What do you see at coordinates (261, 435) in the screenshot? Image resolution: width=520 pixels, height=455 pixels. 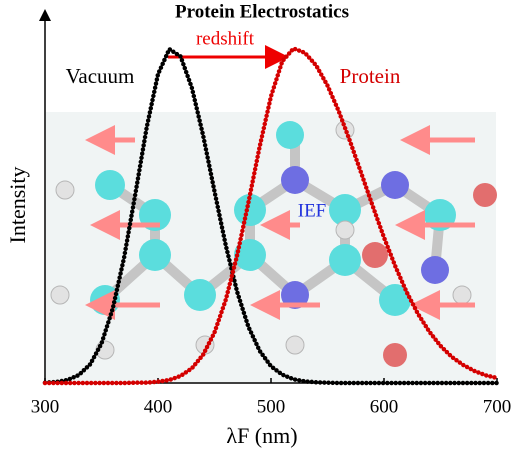 I see `x-axis-label: λF (nm)` at bounding box center [261, 435].